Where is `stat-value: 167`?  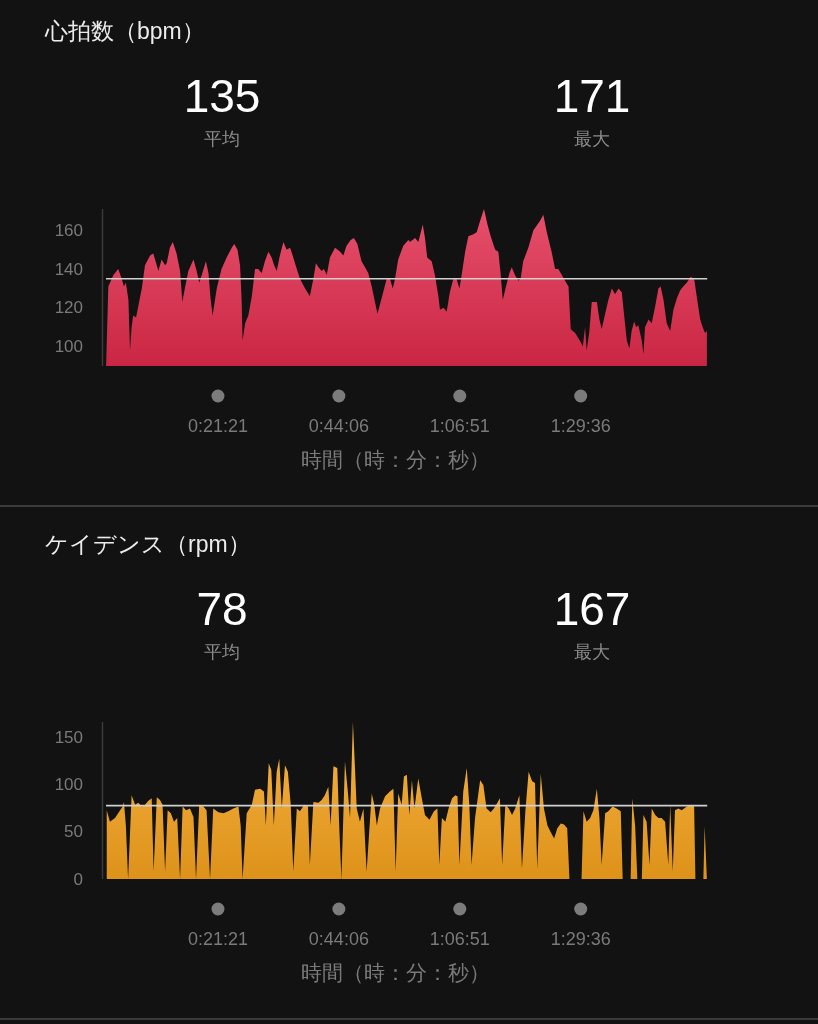 stat-value: 167 is located at coordinates (592, 609).